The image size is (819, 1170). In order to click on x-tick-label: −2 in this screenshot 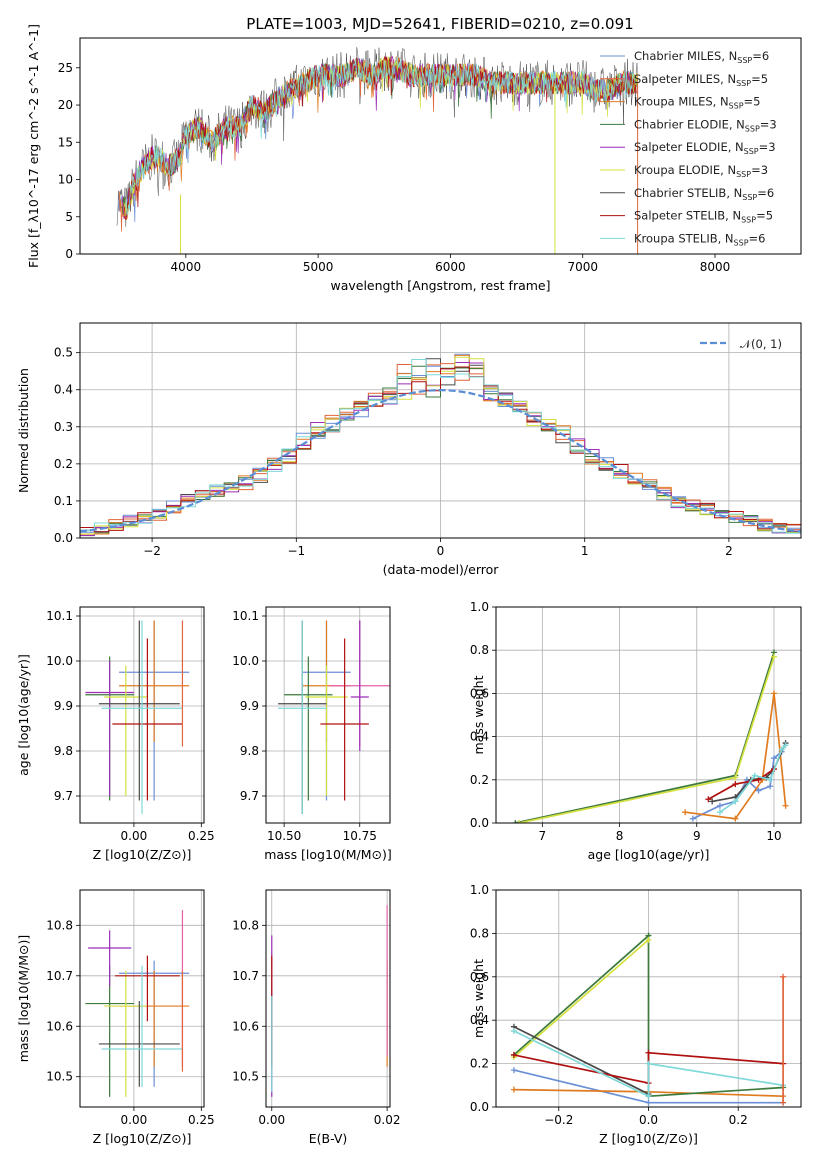, I will do `click(152, 551)`.